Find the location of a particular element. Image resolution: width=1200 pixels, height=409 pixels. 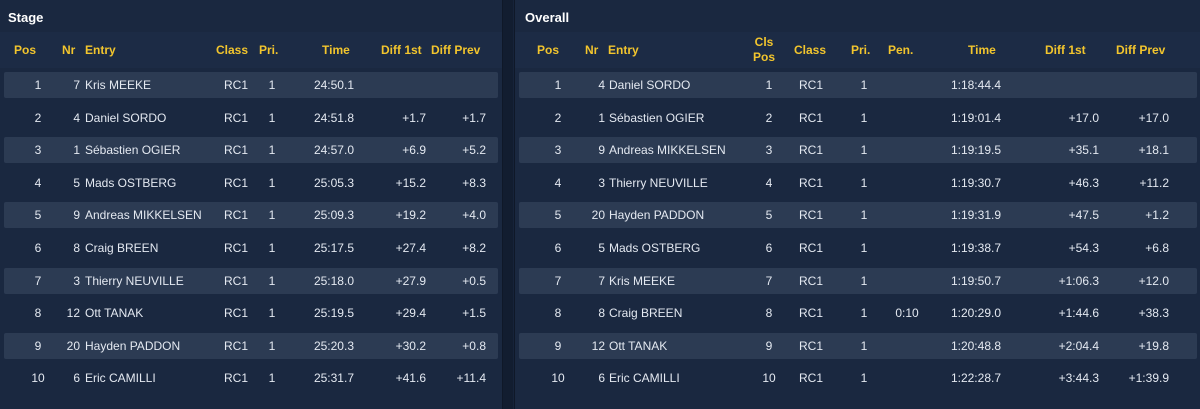

stage-col-diffprev: Diff Prev is located at coordinates (456, 50).